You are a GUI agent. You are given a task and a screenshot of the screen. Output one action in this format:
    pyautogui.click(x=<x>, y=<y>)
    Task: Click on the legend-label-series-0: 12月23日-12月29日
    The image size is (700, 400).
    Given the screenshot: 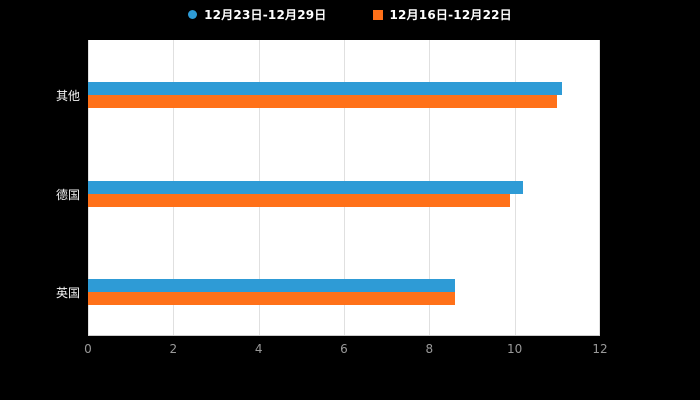 What is the action you would take?
    pyautogui.click(x=265, y=15)
    